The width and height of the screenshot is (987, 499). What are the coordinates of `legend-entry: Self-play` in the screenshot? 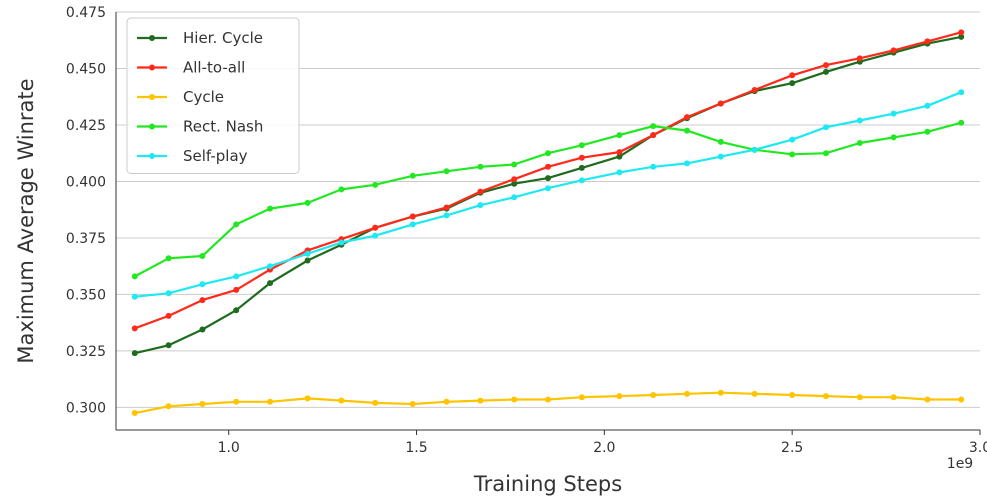 It's located at (192, 156).